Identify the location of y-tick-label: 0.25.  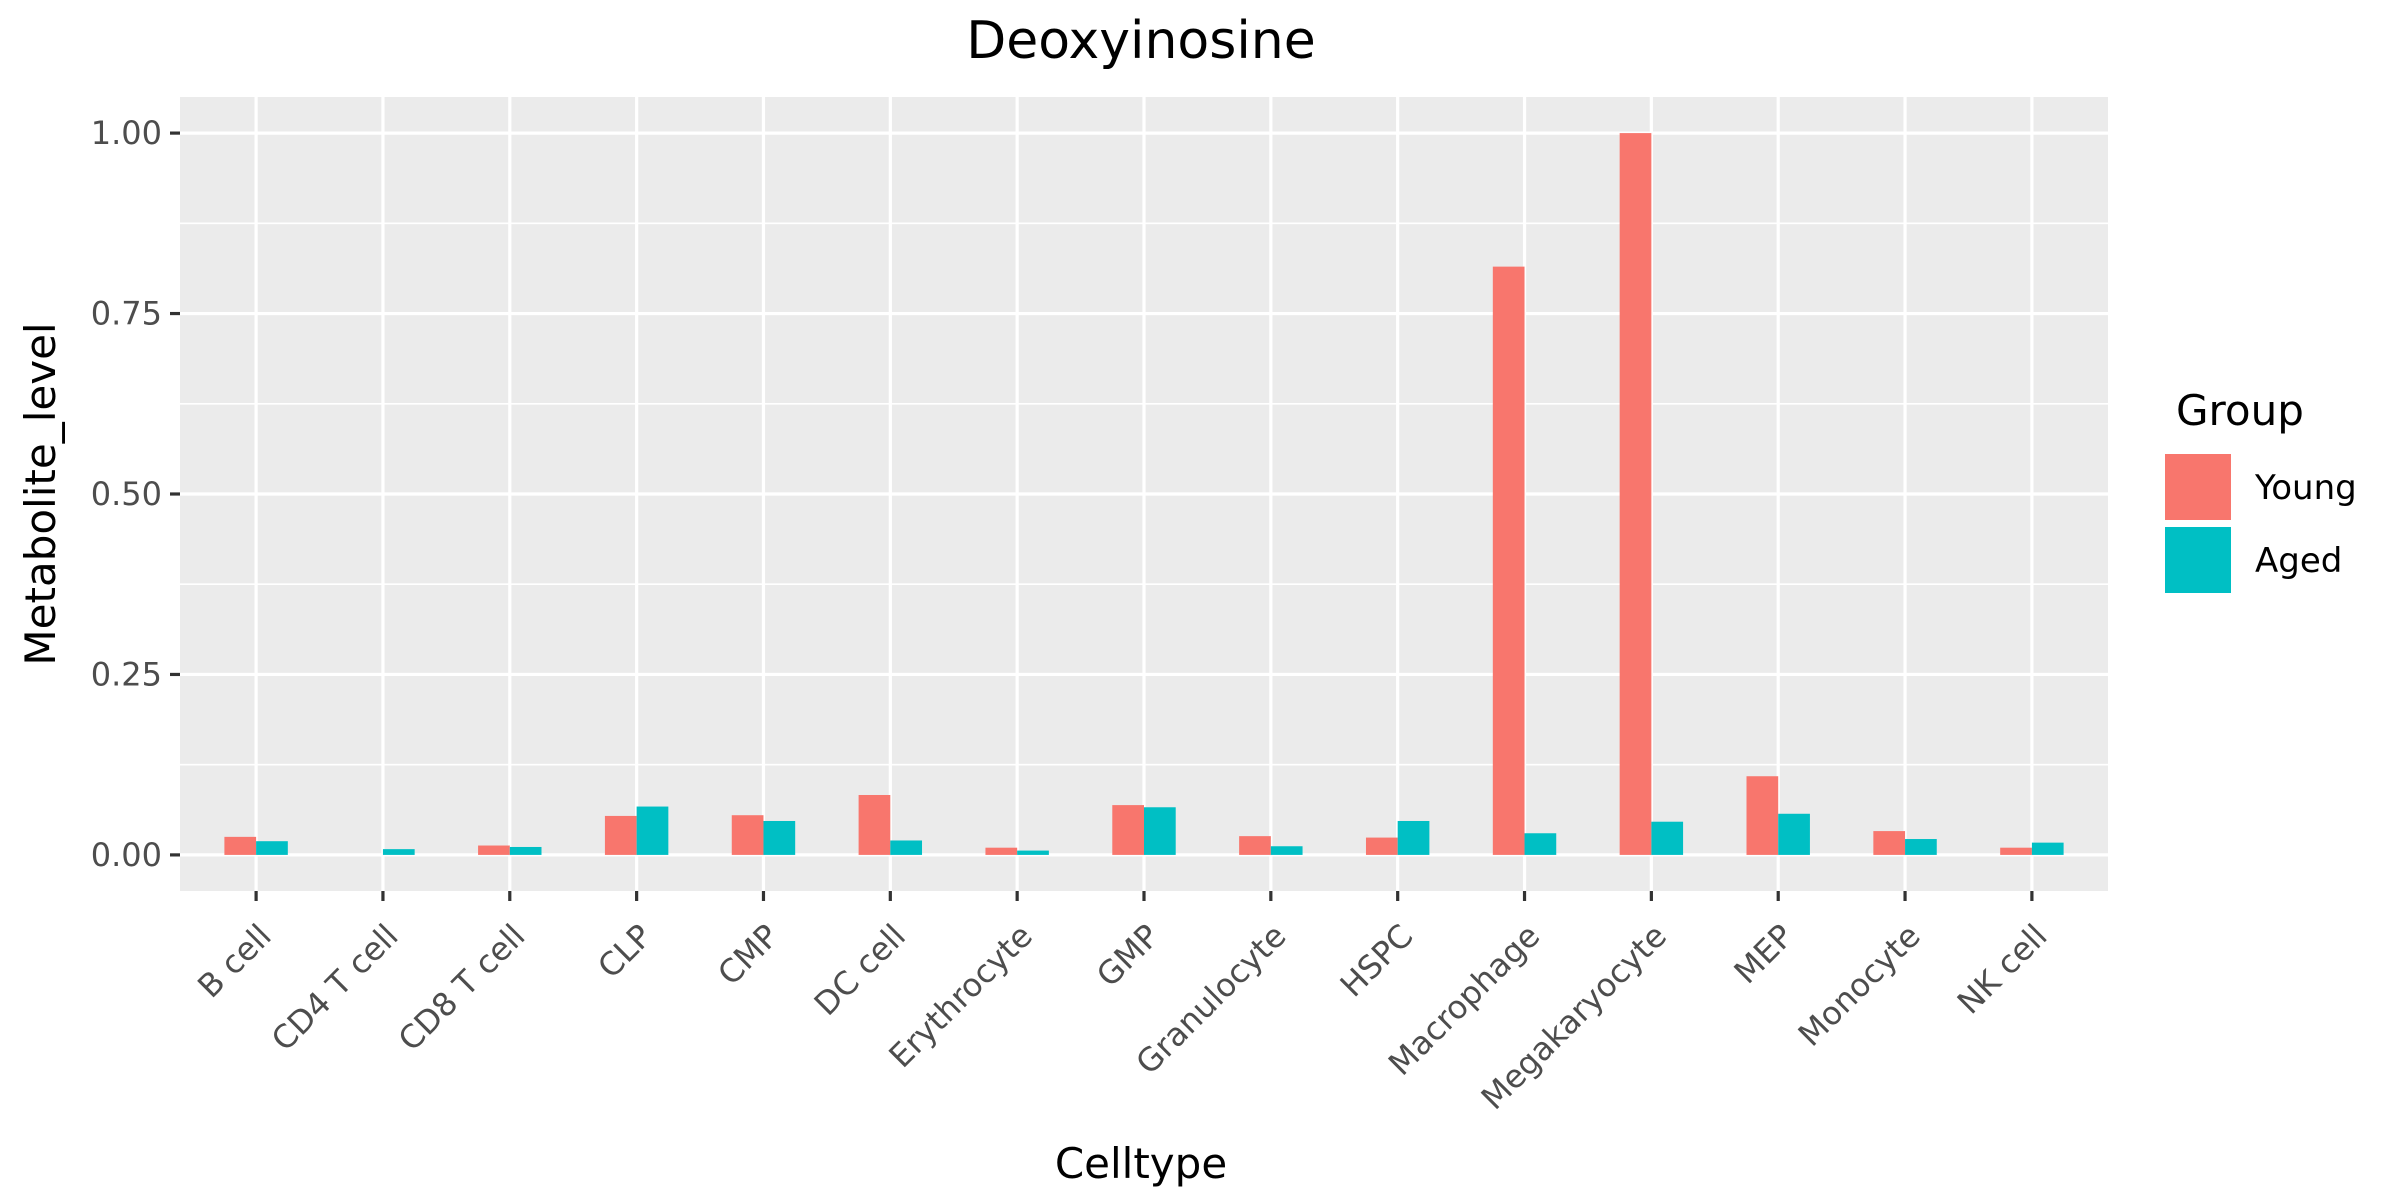
(126, 674).